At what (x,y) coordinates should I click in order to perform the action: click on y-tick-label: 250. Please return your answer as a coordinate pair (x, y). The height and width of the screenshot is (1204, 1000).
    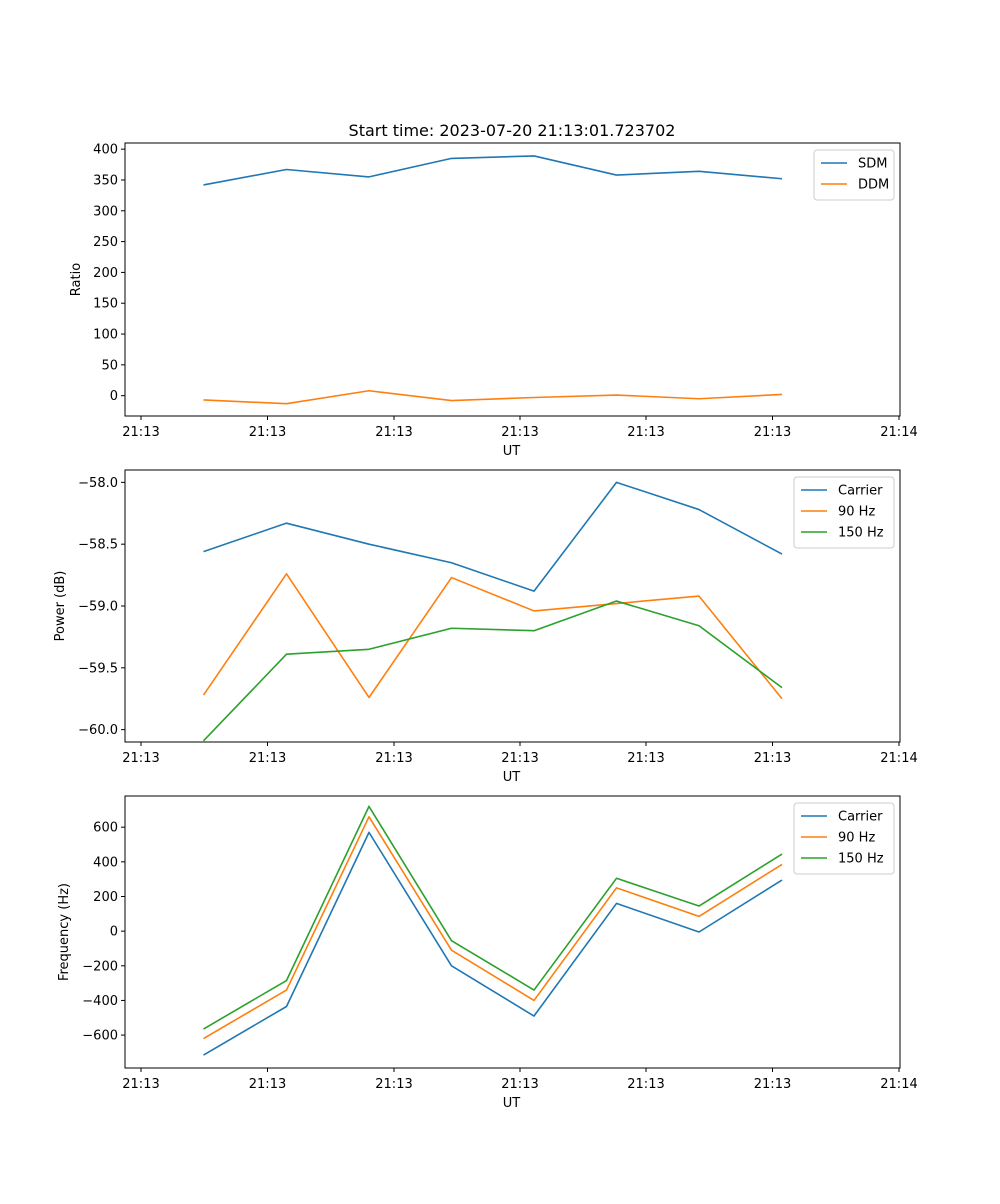
    Looking at the image, I should click on (105, 242).